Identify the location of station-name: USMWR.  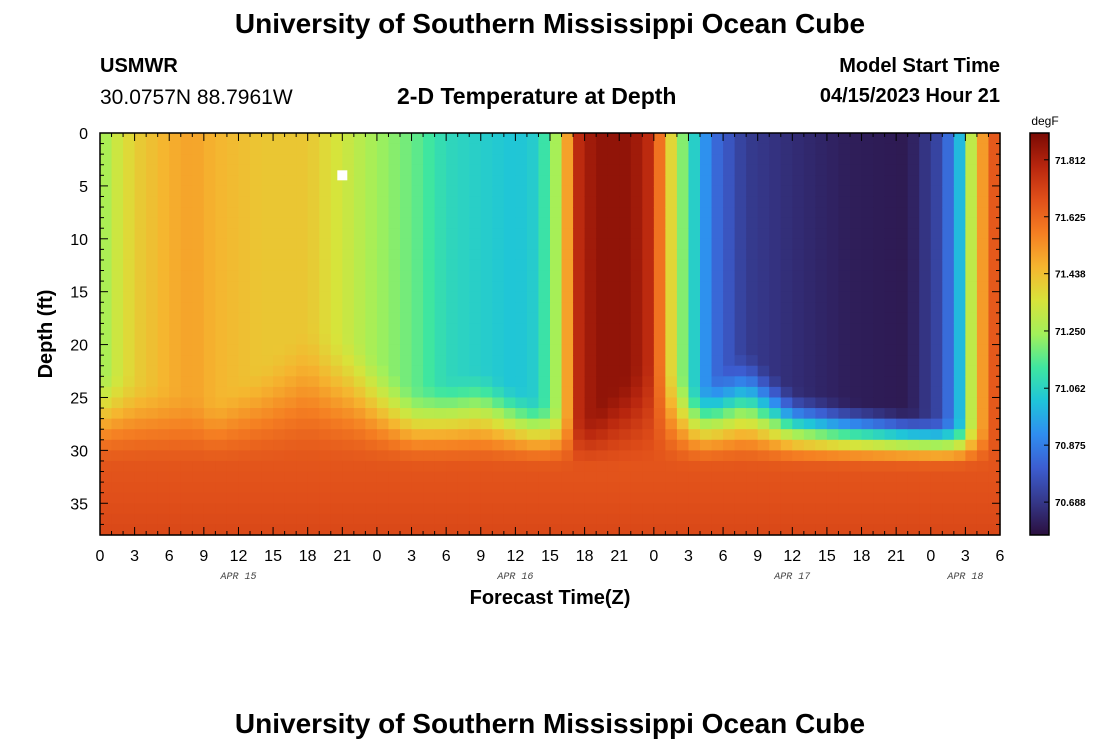
(139, 66).